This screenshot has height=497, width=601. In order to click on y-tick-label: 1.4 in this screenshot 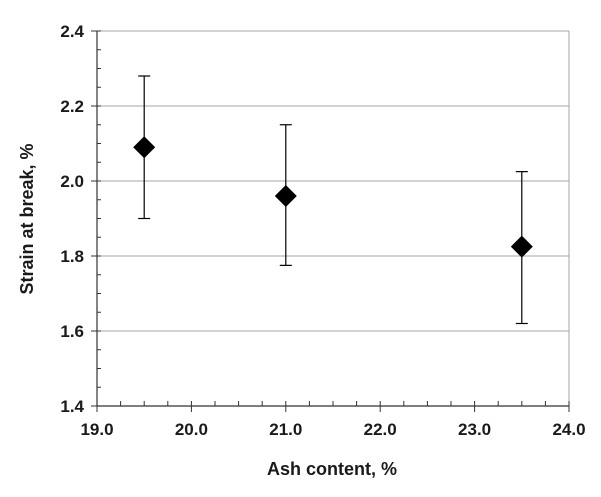, I will do `click(72, 406)`.